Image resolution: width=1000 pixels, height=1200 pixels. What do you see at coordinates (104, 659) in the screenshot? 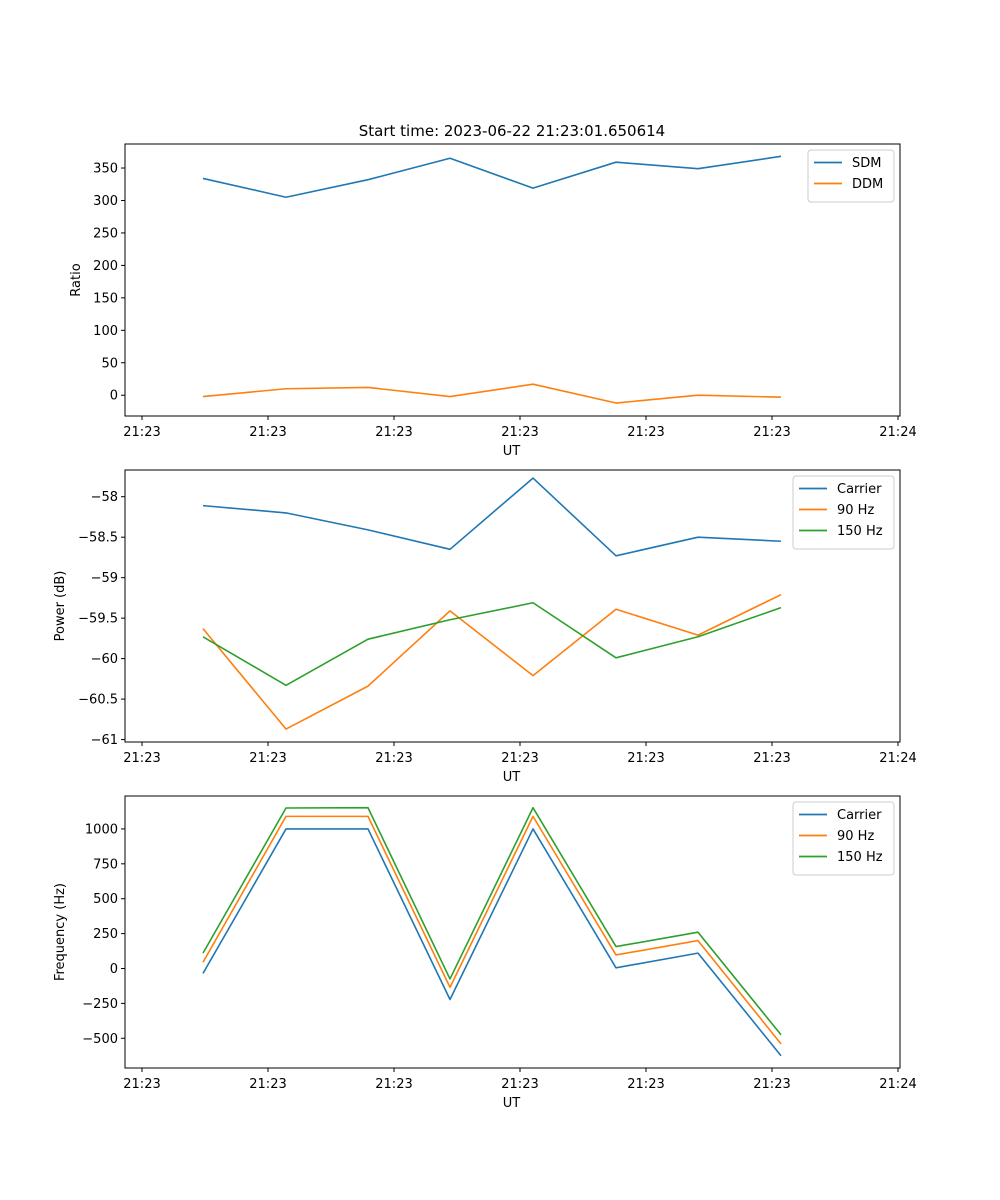
I see `y-tick-label: −60` at bounding box center [104, 659].